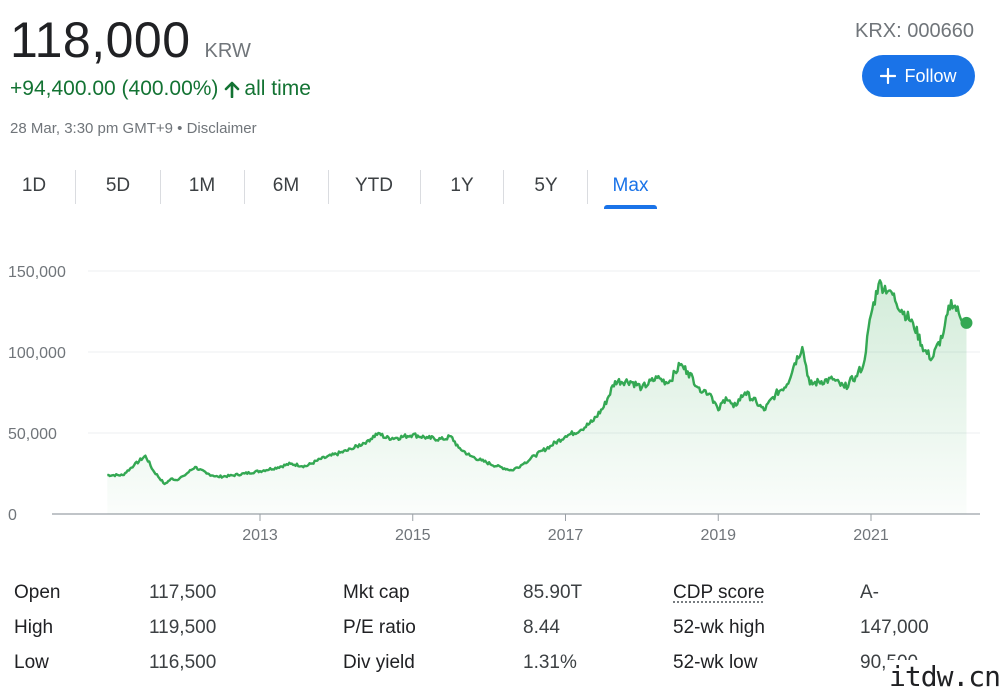  I want to click on x-tick-label: 2013, so click(260, 535).